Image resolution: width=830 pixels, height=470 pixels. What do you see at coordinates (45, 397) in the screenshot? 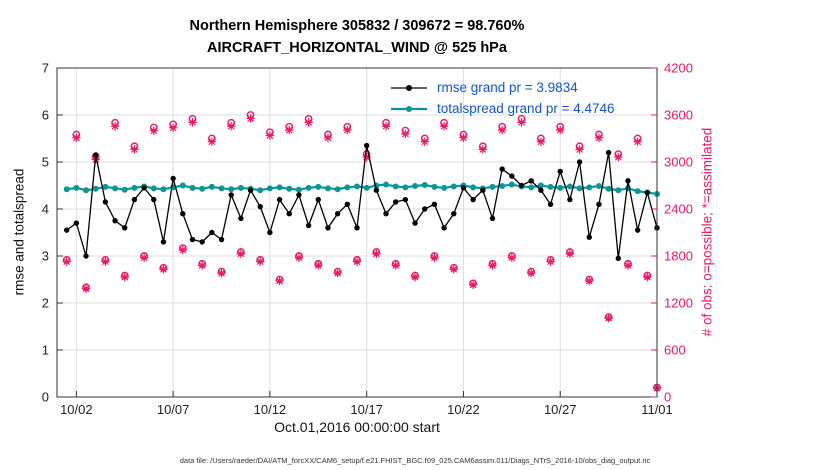
I see `y-tick-label-left: 0` at bounding box center [45, 397].